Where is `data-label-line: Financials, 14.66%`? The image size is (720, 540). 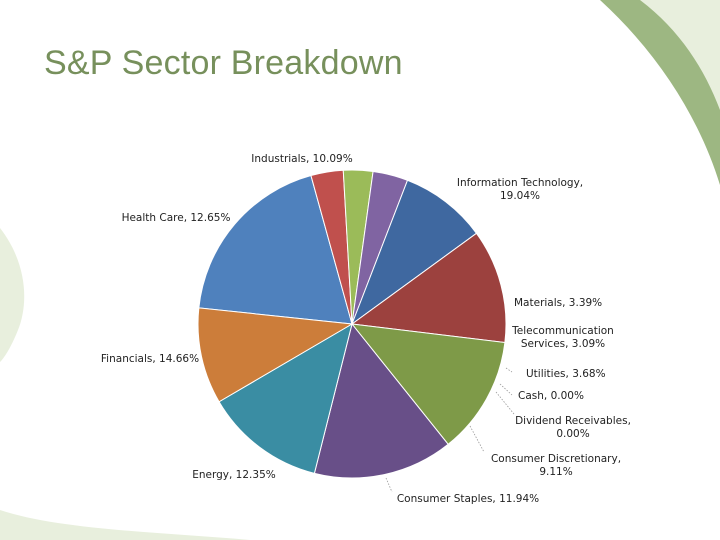 data-label-line: Financials, 14.66% is located at coordinates (150, 359).